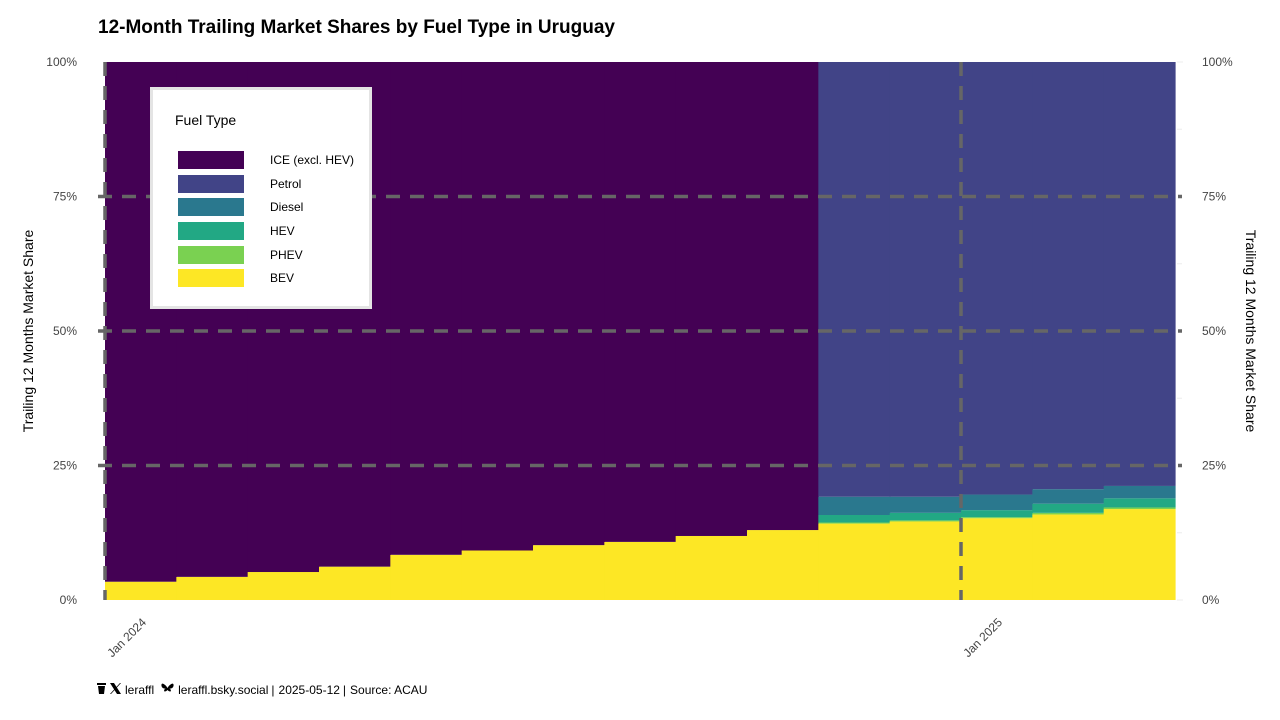  I want to click on legend-swatch-petrol, so click(211, 184).